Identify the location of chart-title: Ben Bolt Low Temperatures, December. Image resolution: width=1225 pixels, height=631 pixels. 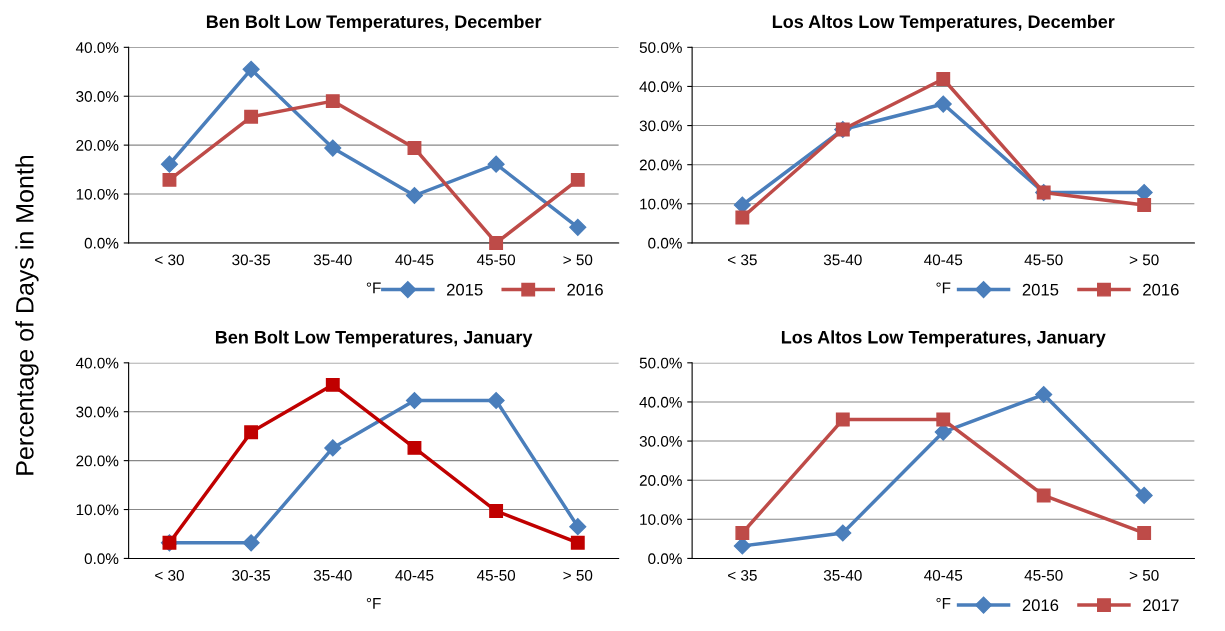
(374, 23).